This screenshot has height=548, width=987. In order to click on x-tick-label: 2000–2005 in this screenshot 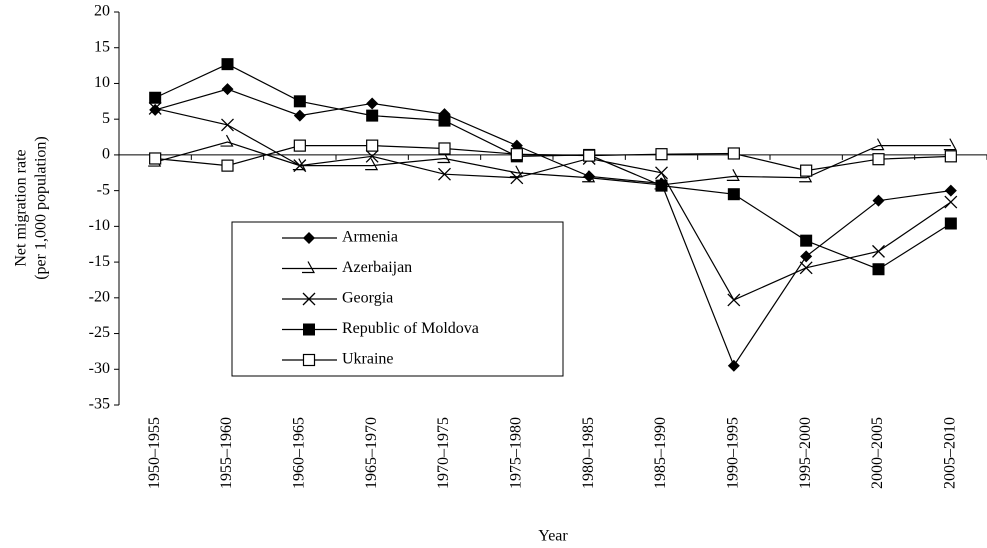, I will do `click(877, 453)`.